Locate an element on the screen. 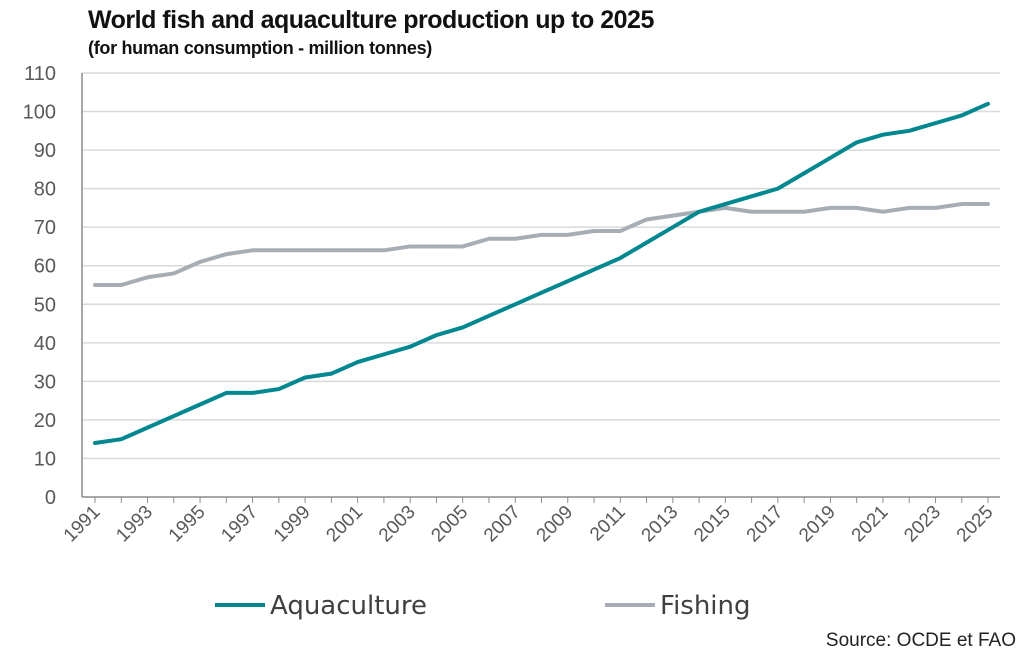 This screenshot has width=1024, height=660. x-tick-label: 1993 is located at coordinates (134, 524).